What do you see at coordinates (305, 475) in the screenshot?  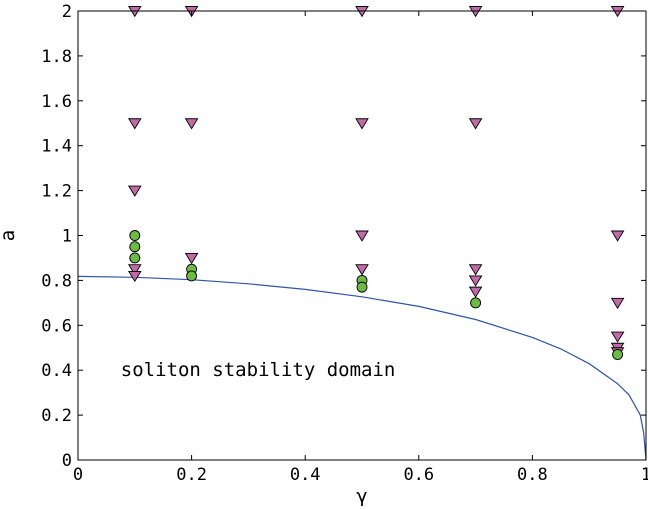 I see `x-tick-label: 0.4` at bounding box center [305, 475].